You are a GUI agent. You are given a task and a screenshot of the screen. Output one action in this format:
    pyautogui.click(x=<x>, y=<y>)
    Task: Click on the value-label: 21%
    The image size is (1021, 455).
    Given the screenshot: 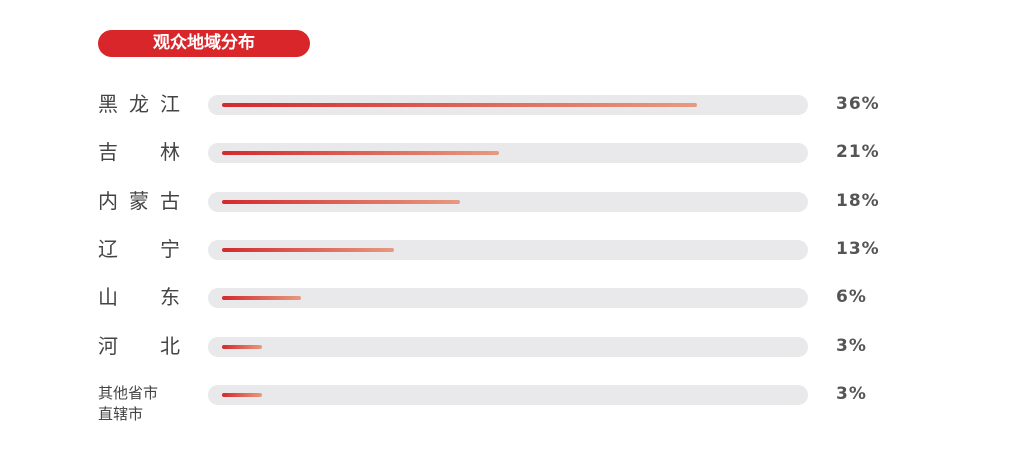 What is the action you would take?
    pyautogui.click(x=858, y=152)
    